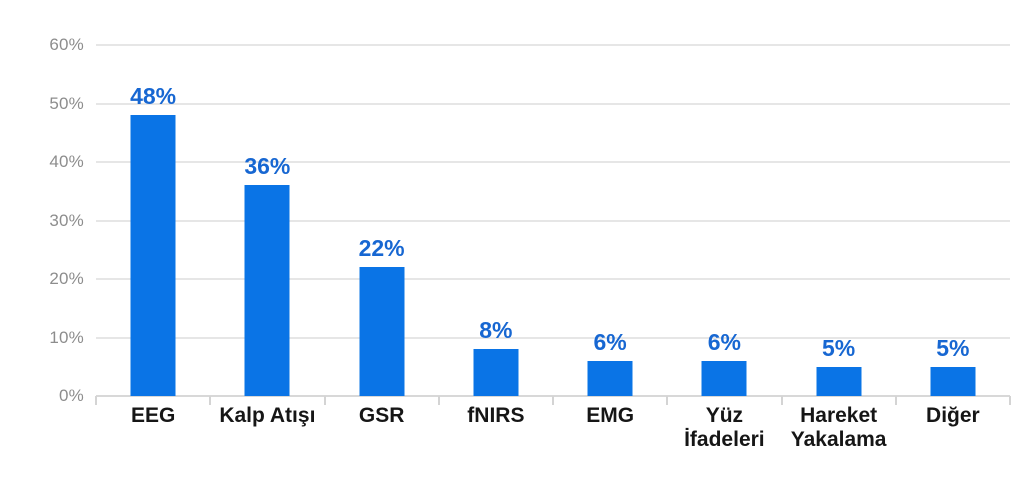 This screenshot has width=1024, height=492. What do you see at coordinates (953, 415) in the screenshot?
I see `x-axis-label: Diğer` at bounding box center [953, 415].